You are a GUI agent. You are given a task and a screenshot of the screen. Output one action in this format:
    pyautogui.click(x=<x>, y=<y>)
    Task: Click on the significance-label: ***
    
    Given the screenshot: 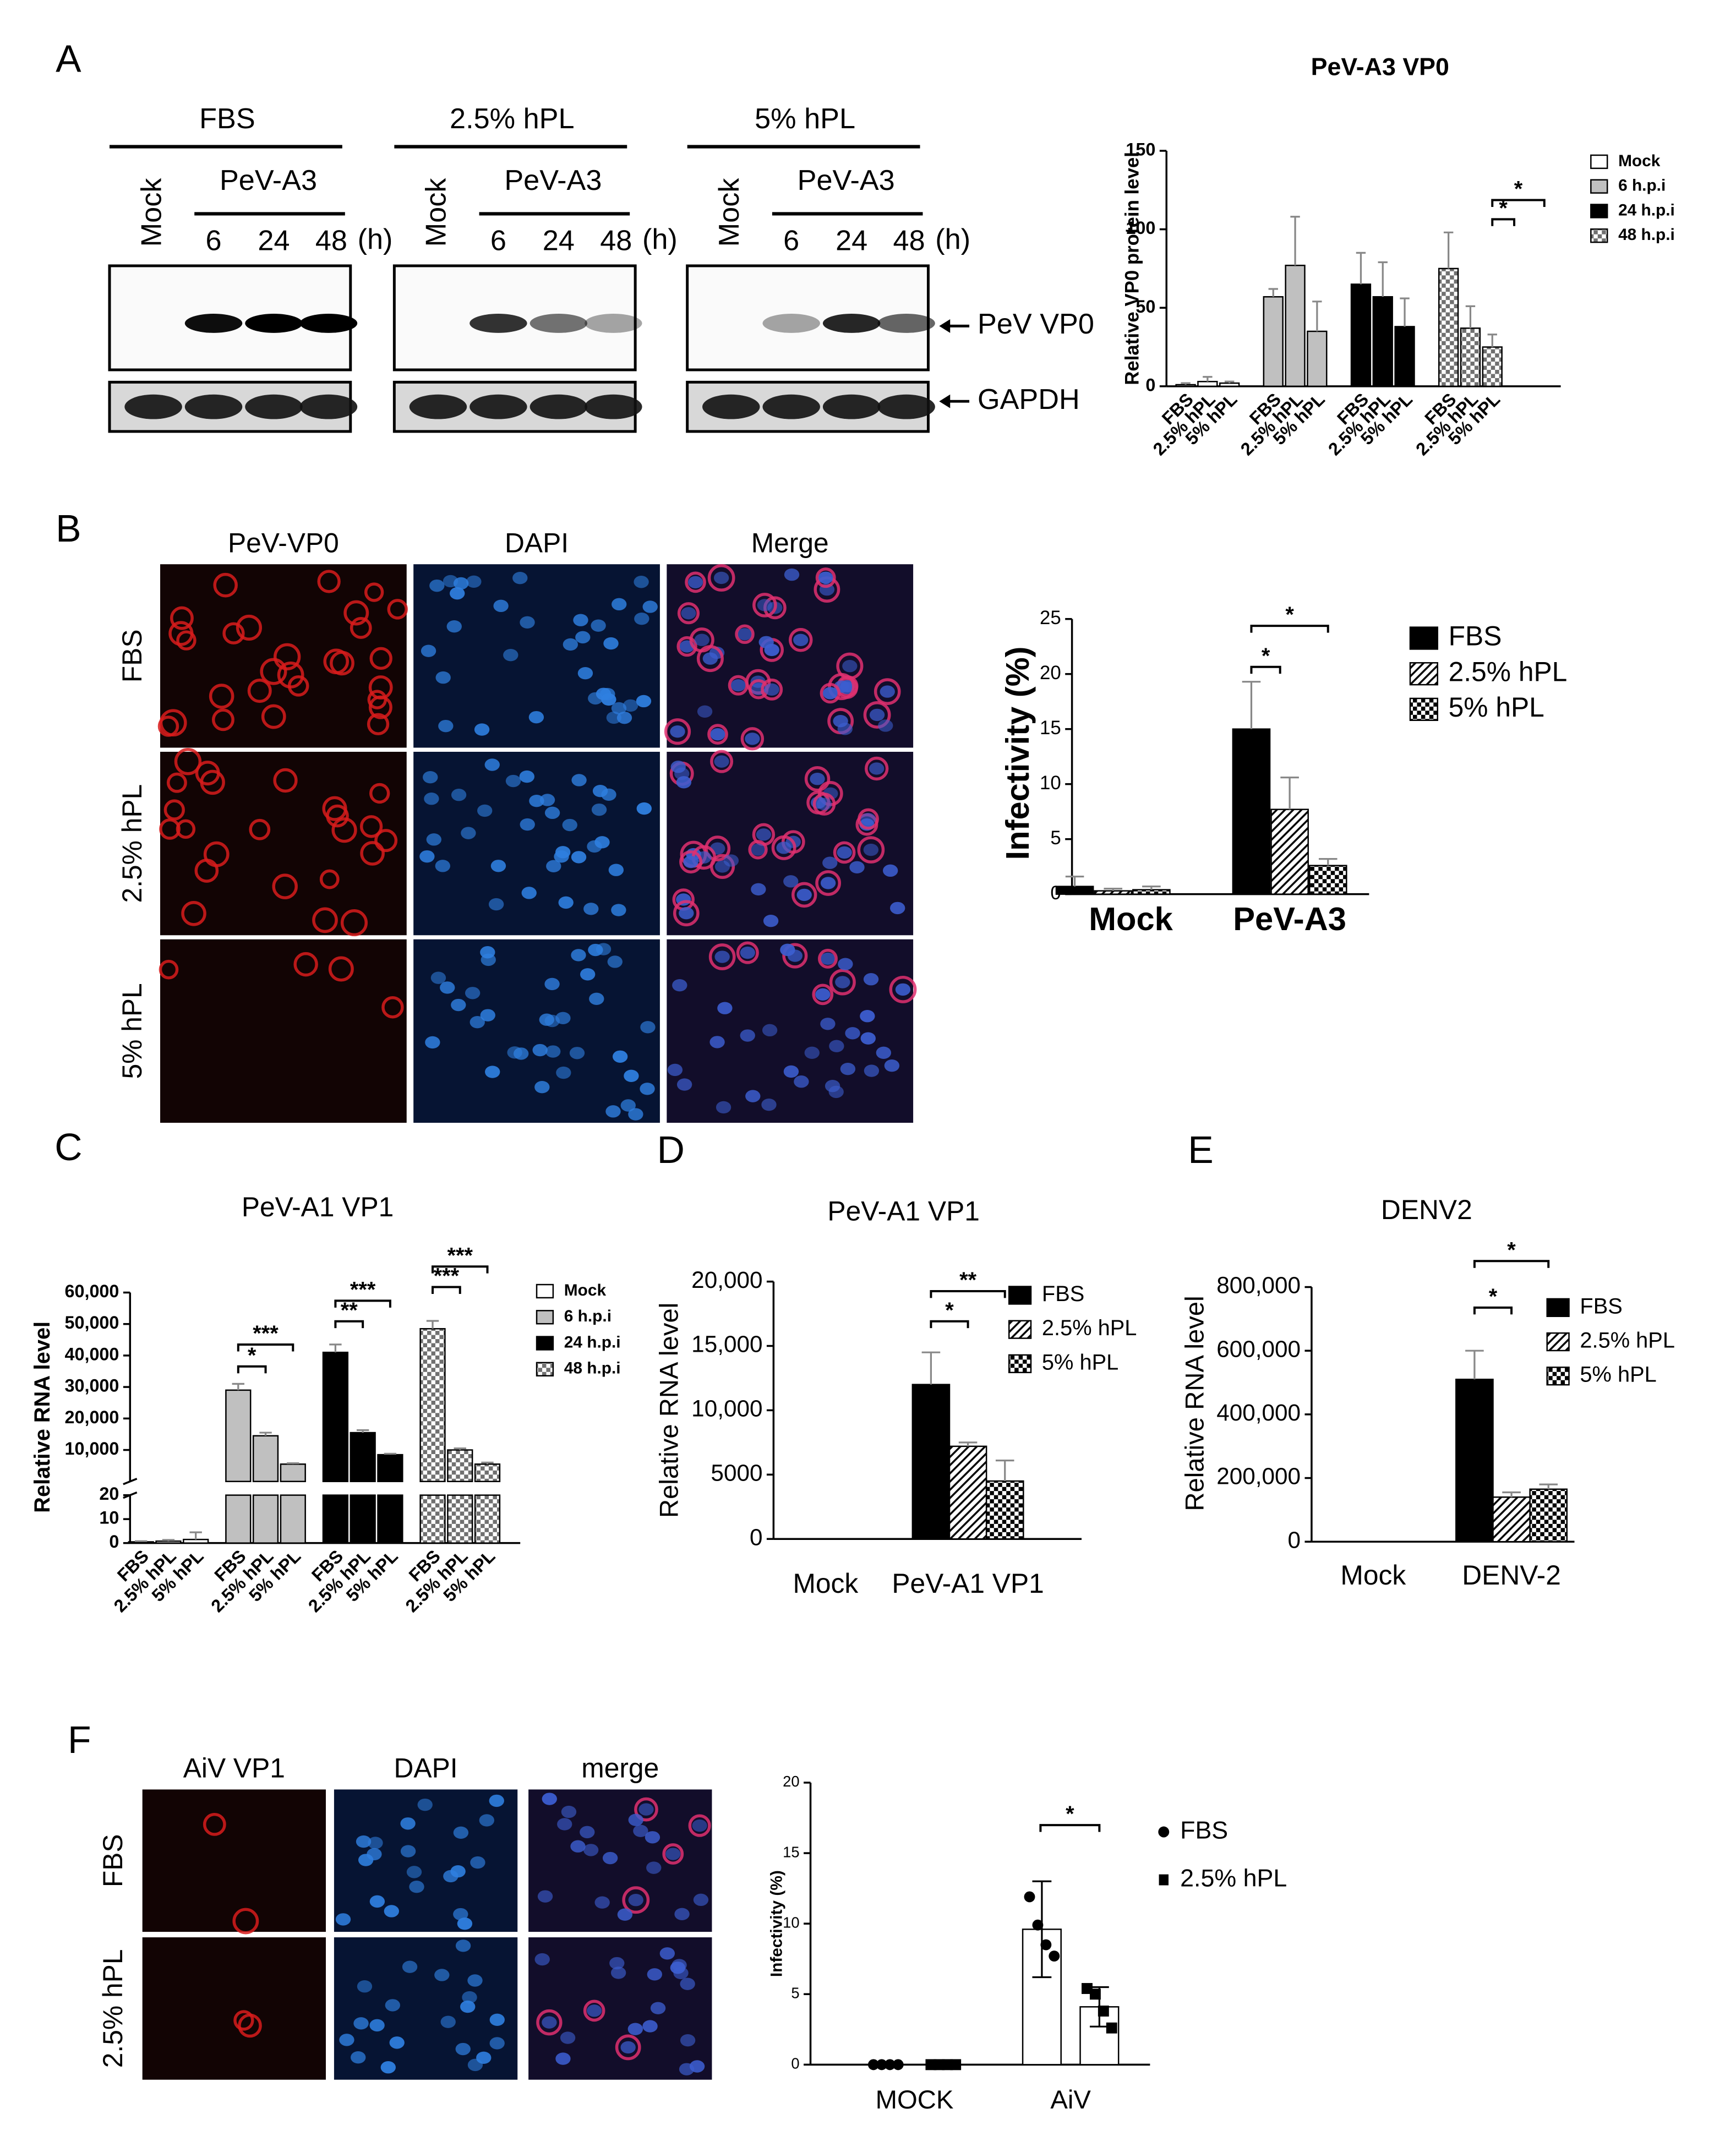 What is the action you would take?
    pyautogui.click(x=363, y=1290)
    